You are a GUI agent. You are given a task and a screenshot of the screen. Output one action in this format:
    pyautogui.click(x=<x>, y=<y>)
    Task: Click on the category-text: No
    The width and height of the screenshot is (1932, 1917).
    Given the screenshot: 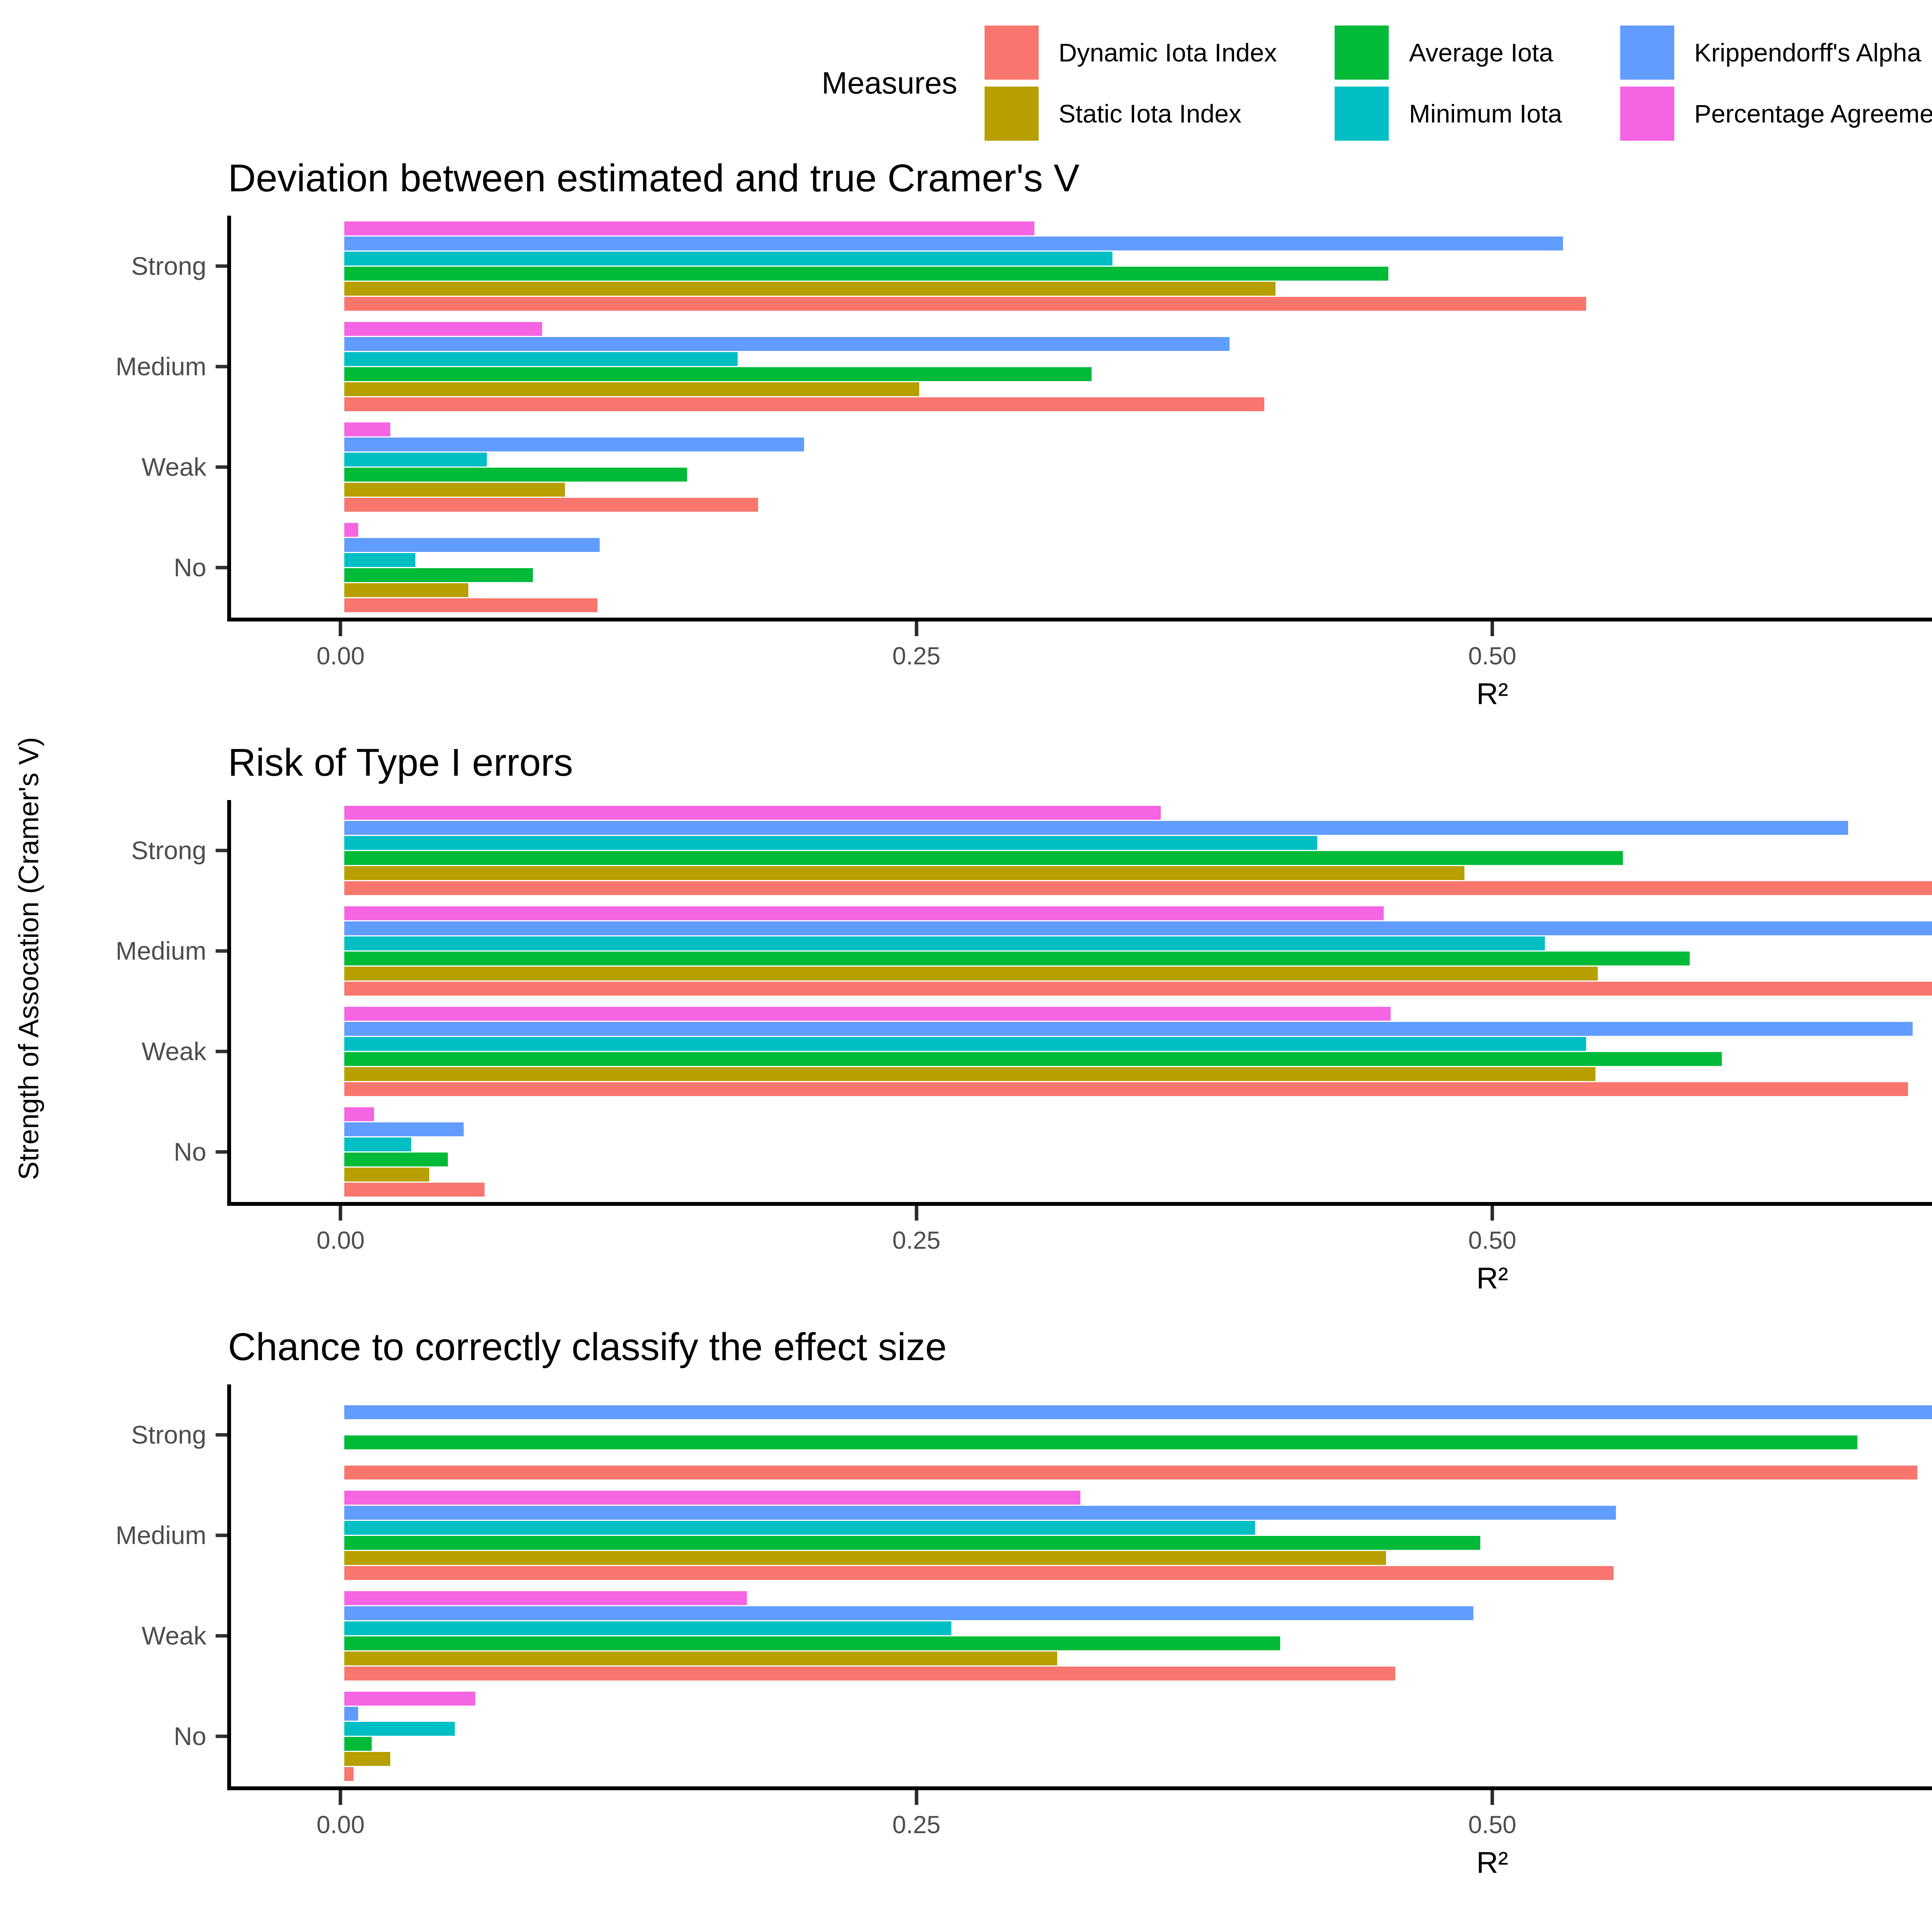 What is the action you would take?
    pyautogui.click(x=190, y=1736)
    